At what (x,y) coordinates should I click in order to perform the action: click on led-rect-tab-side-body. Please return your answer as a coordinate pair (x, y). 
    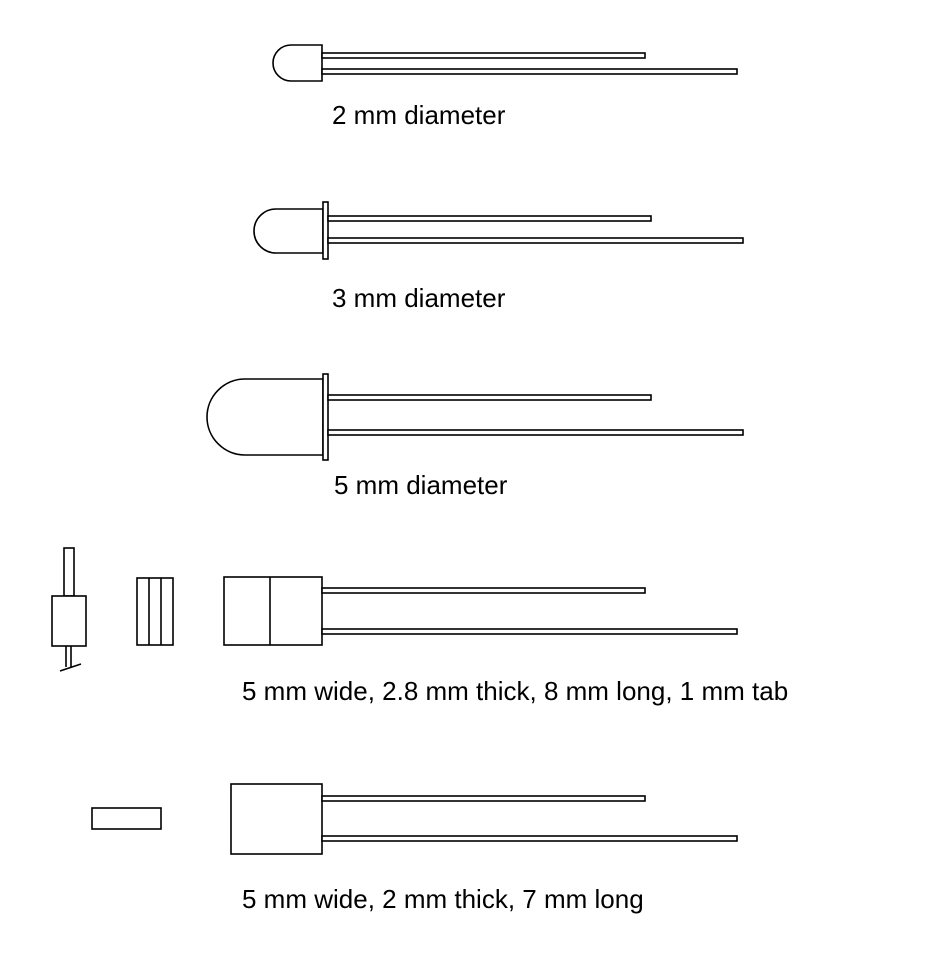
    Looking at the image, I should click on (69, 621).